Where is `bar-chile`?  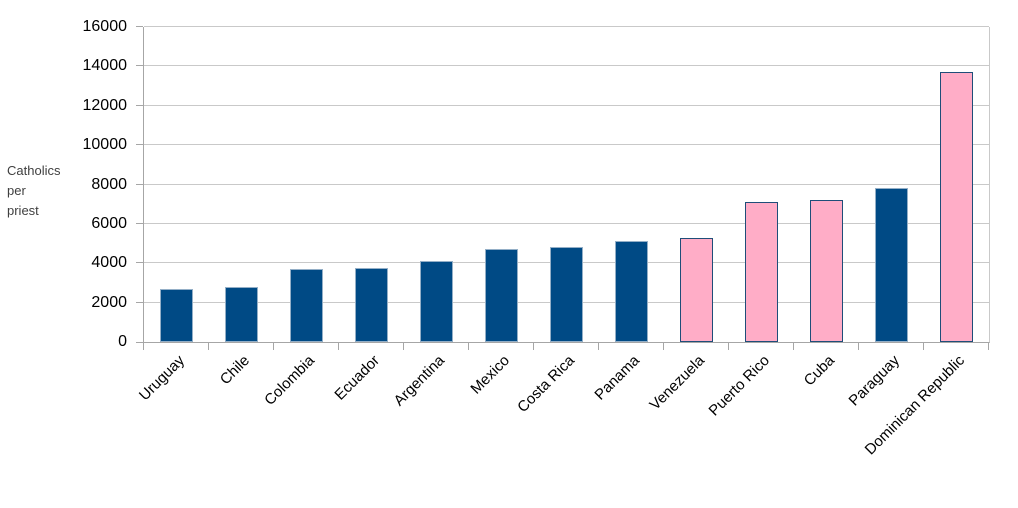
bar-chile is located at coordinates (241, 314).